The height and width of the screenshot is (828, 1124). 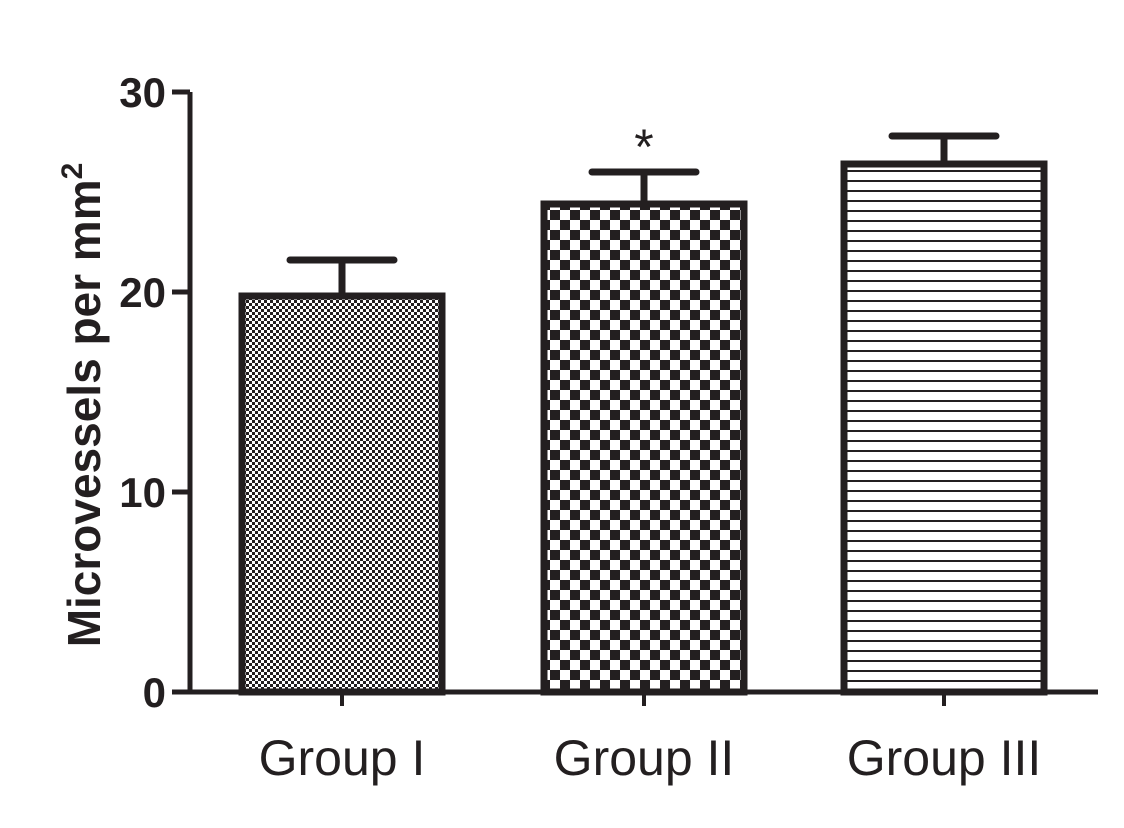 What do you see at coordinates (644, 758) in the screenshot?
I see `x-tick-label: Group II` at bounding box center [644, 758].